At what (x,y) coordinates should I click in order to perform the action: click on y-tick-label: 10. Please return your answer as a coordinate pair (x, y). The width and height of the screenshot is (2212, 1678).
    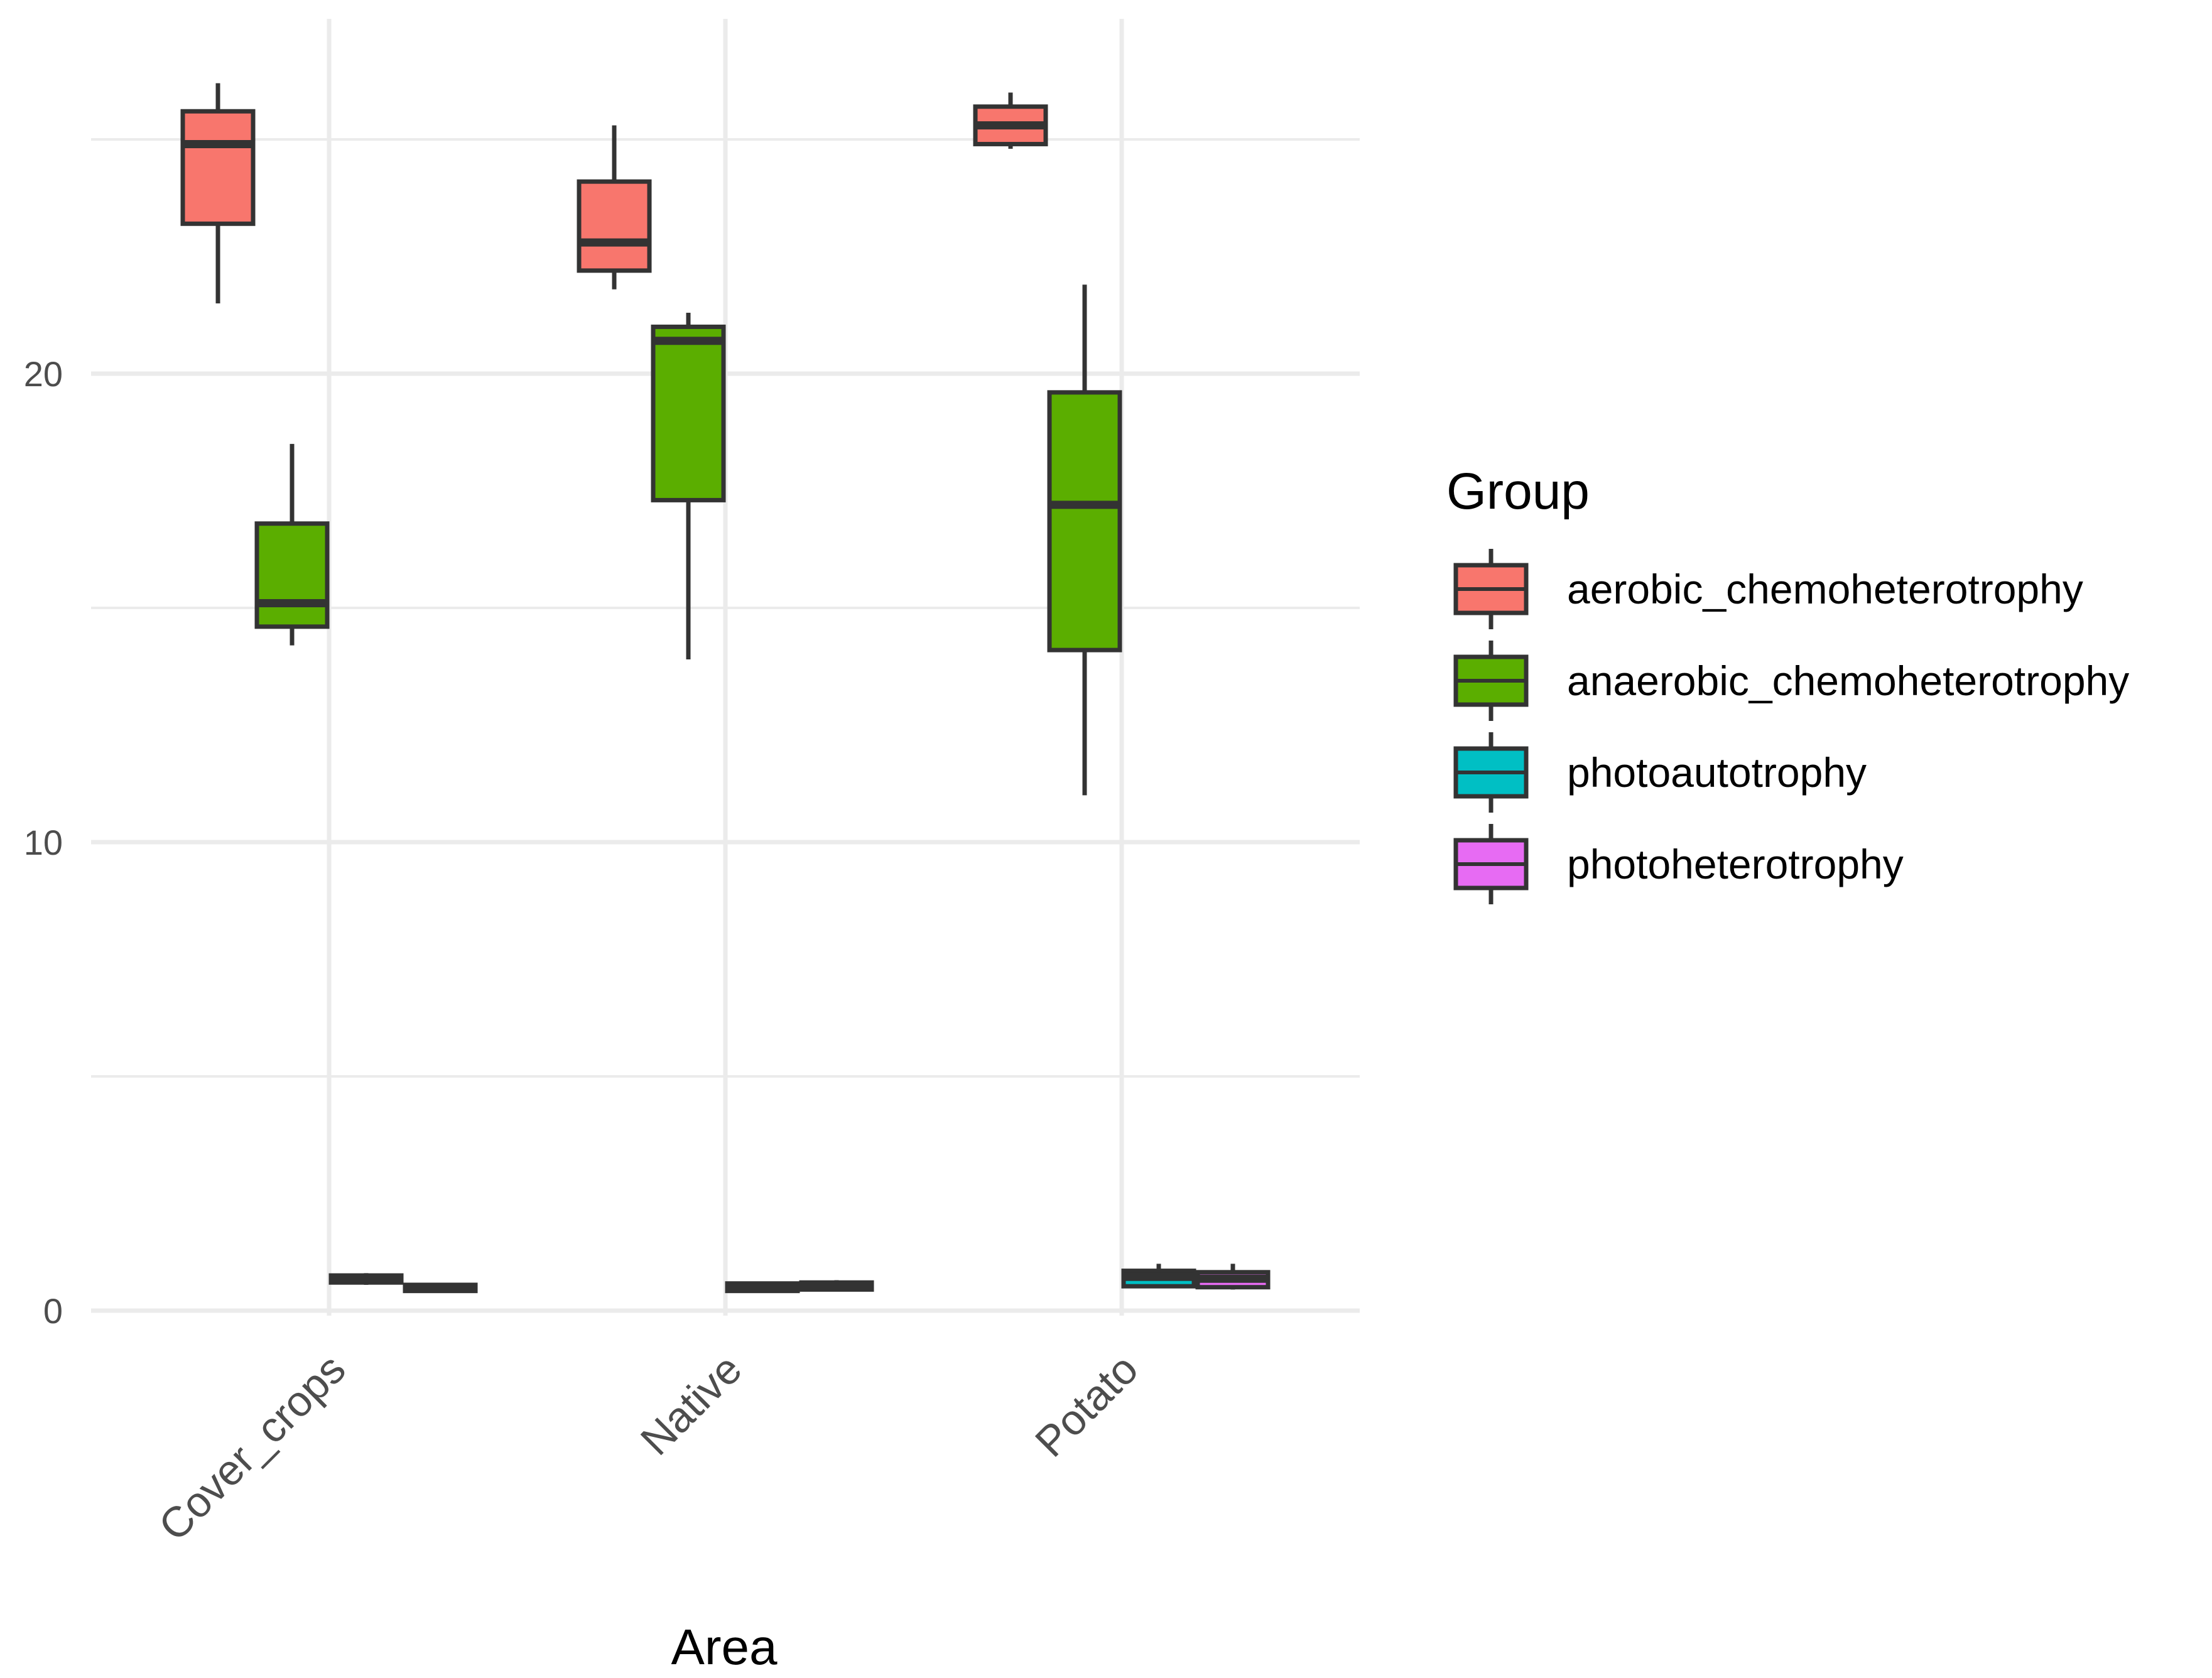
    Looking at the image, I should click on (44, 842).